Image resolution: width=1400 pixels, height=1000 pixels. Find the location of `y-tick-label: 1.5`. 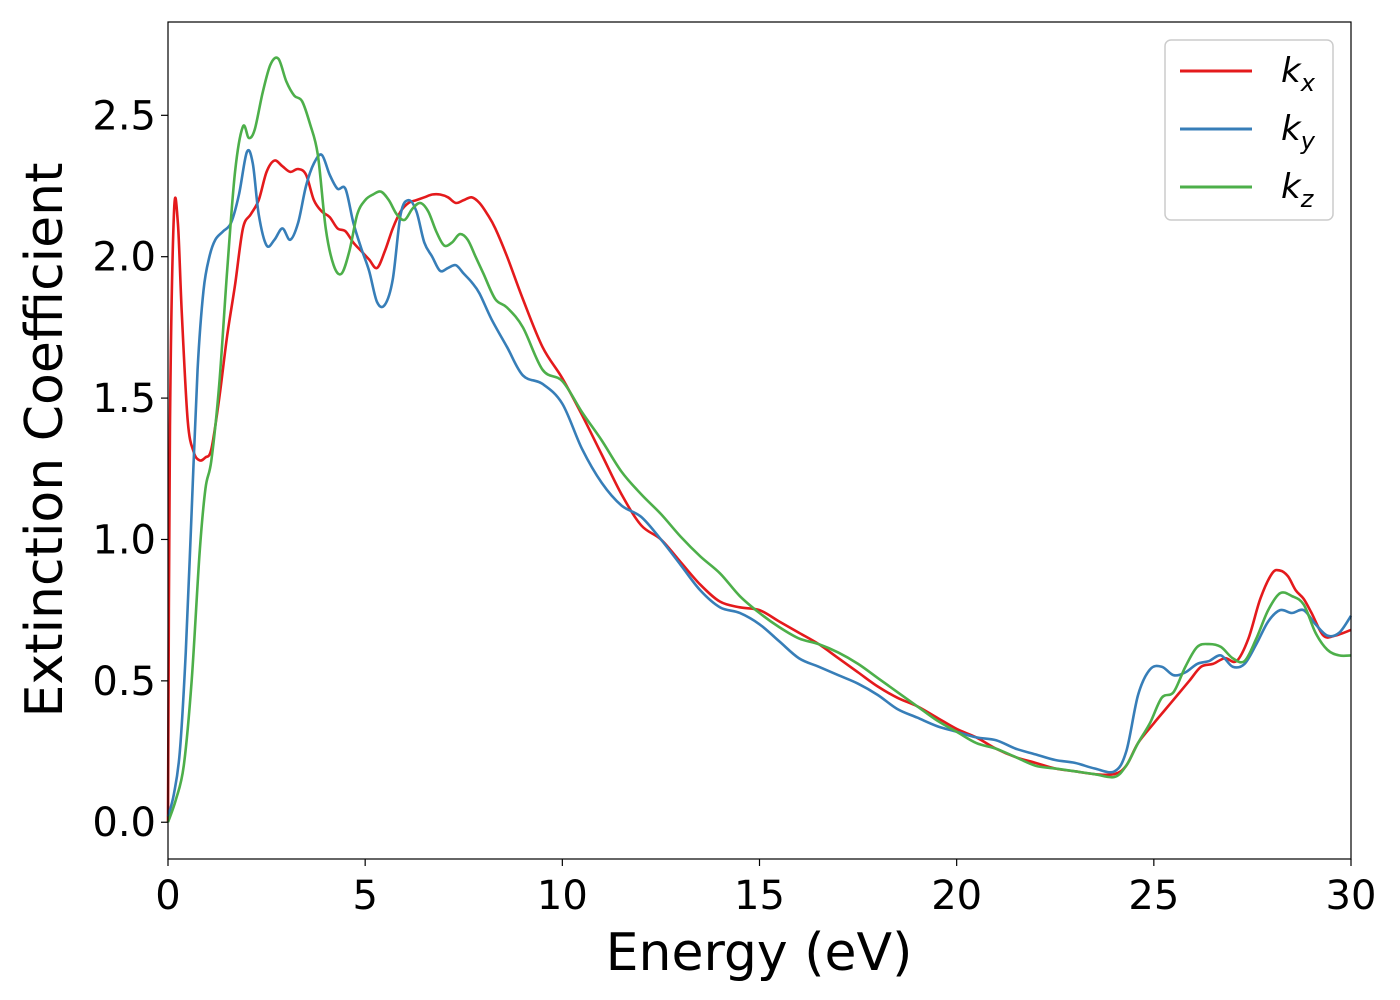

y-tick-label: 1.5 is located at coordinates (124, 399).